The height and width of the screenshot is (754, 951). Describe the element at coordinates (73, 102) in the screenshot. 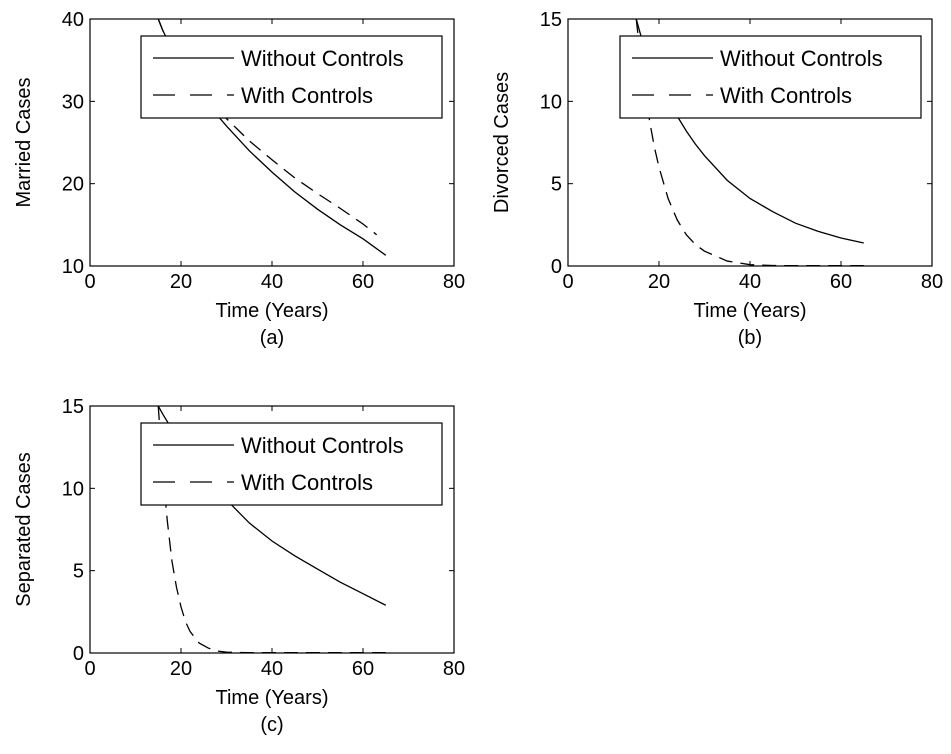

I see `y-tick-label: 30` at that location.